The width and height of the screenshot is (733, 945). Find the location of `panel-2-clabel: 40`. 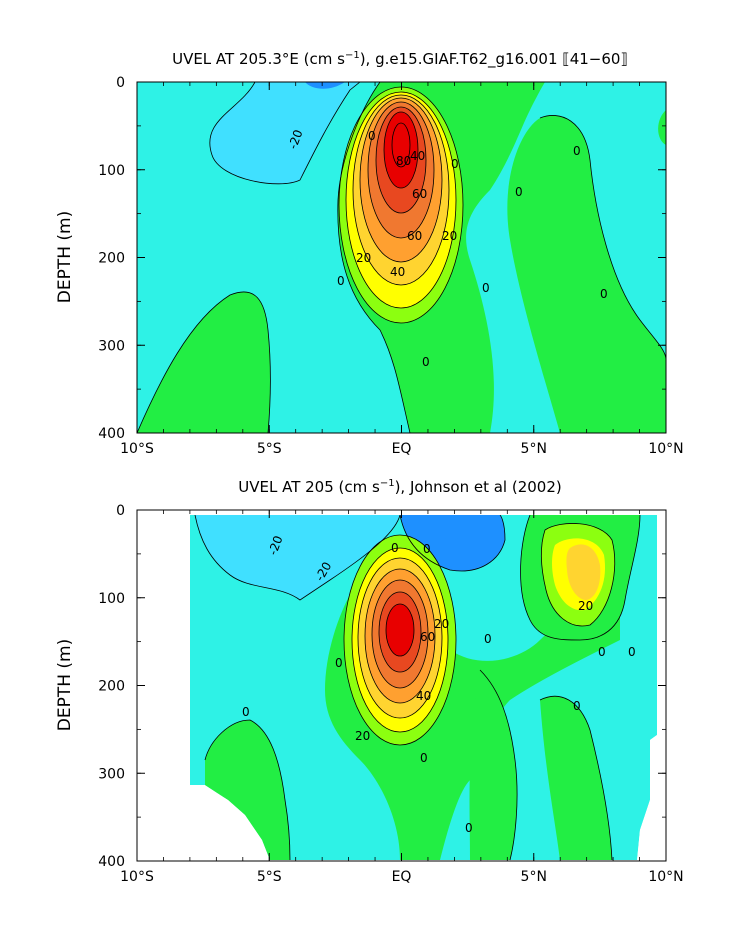

panel-2-clabel: 40 is located at coordinates (423, 696).